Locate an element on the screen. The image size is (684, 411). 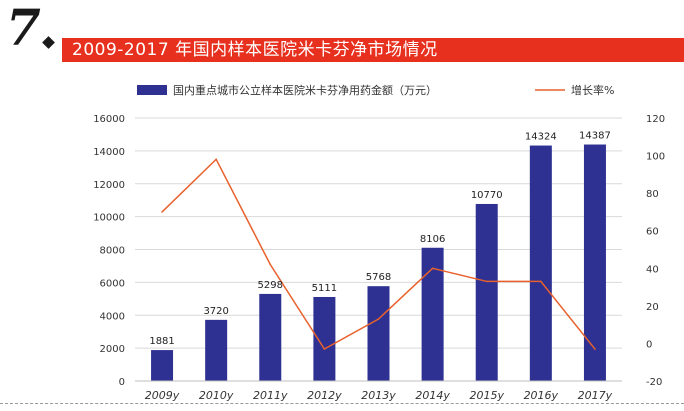
y-right-tick-label: 0 is located at coordinates (649, 344).